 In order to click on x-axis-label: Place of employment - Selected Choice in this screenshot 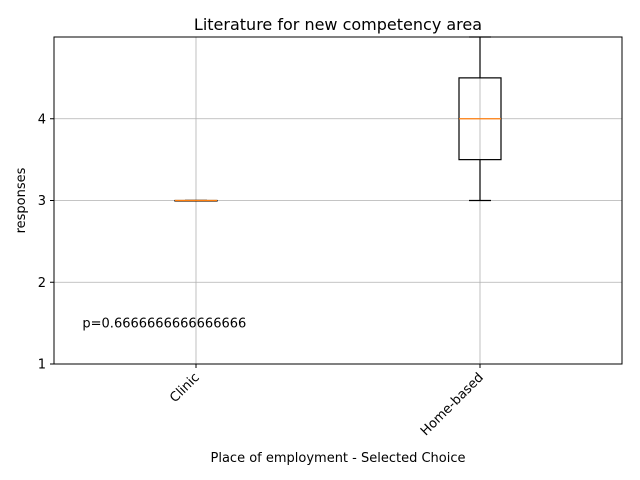, I will do `click(338, 458)`.